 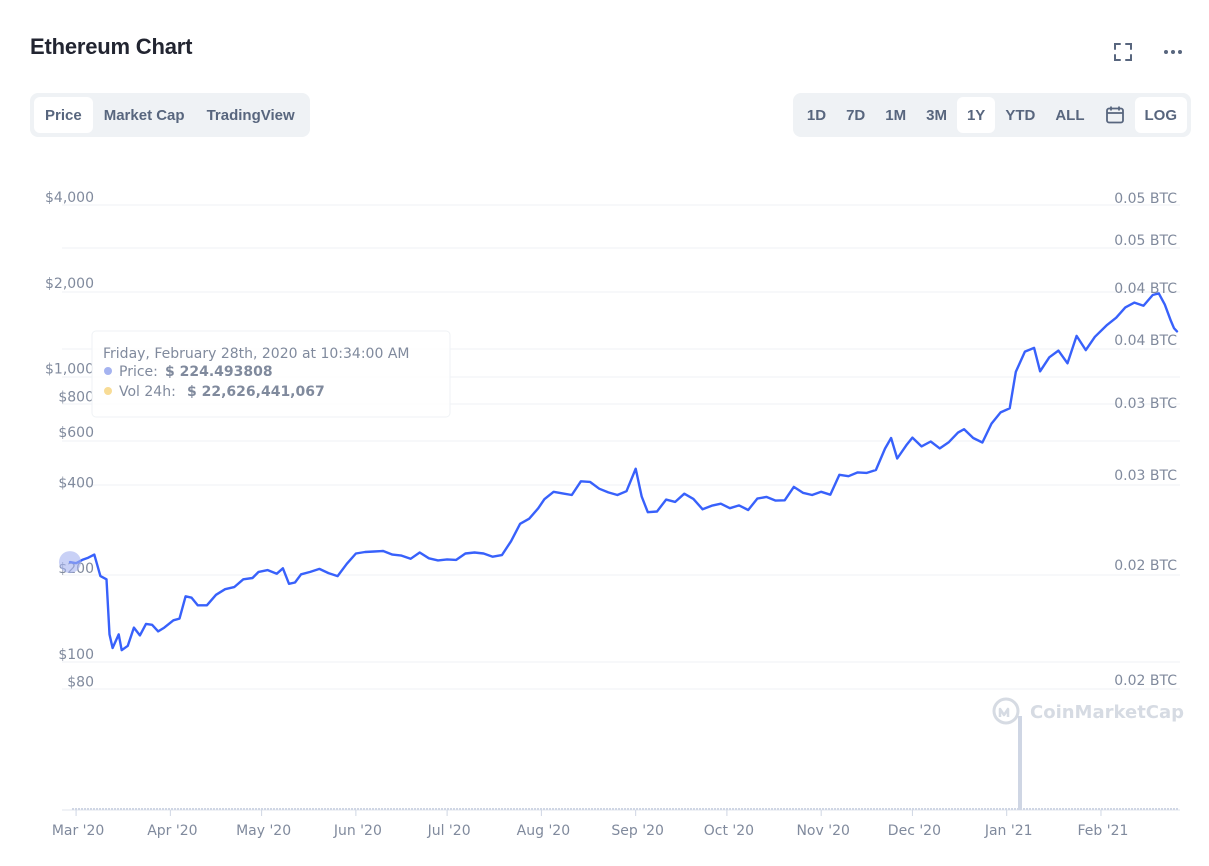 What do you see at coordinates (729, 831) in the screenshot?
I see `x-tick-label: Oct '20` at bounding box center [729, 831].